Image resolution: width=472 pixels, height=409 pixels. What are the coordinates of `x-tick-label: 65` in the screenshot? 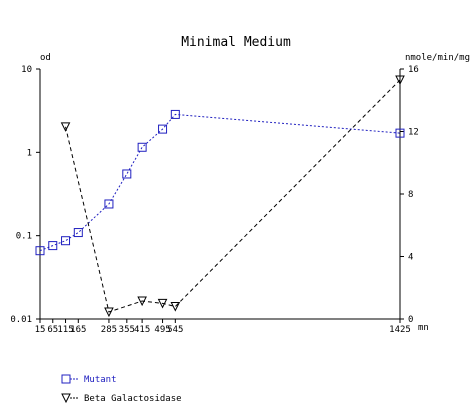 It's located at (52, 330).